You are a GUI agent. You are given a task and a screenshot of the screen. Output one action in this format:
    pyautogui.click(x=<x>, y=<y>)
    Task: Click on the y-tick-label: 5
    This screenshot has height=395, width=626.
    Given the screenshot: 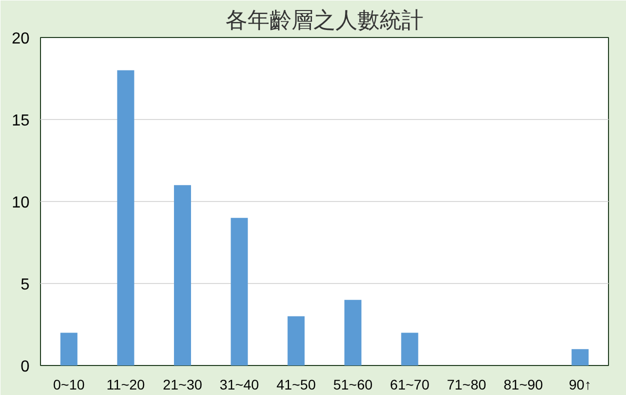 What is the action you would take?
    pyautogui.click(x=25, y=285)
    